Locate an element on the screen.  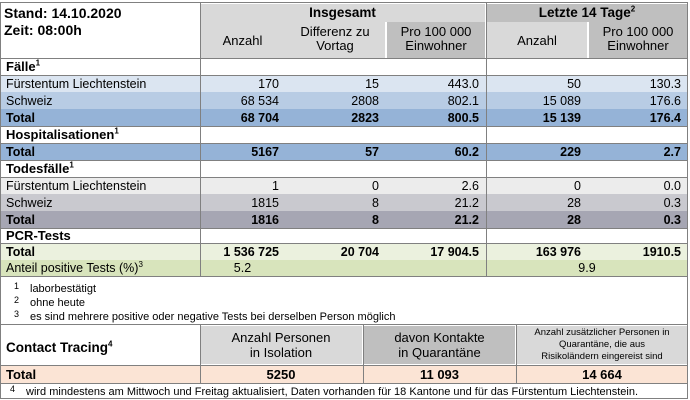
cell-kontakte: 11 093 is located at coordinates (439, 375).